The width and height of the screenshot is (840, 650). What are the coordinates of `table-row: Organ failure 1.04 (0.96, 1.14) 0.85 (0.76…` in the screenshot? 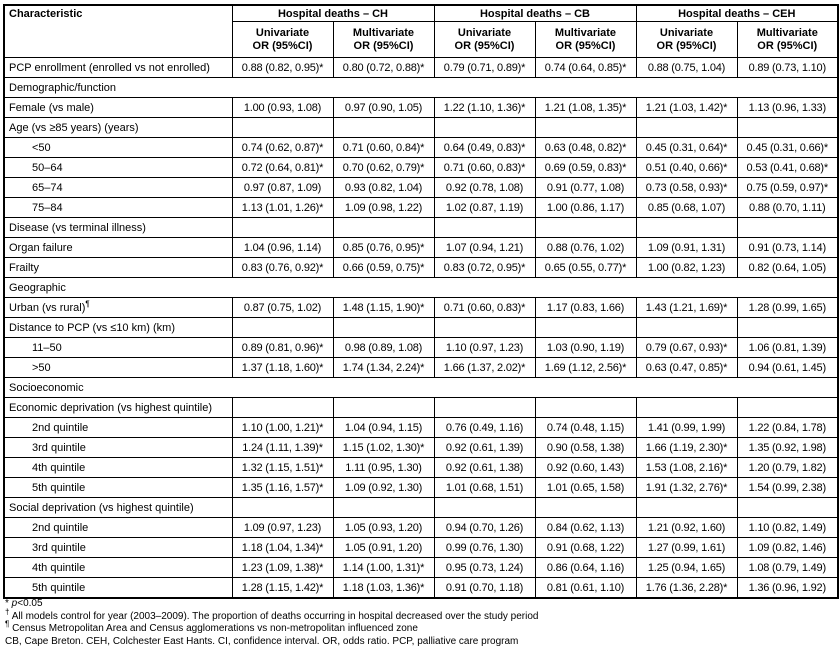 It's located at (421, 247).